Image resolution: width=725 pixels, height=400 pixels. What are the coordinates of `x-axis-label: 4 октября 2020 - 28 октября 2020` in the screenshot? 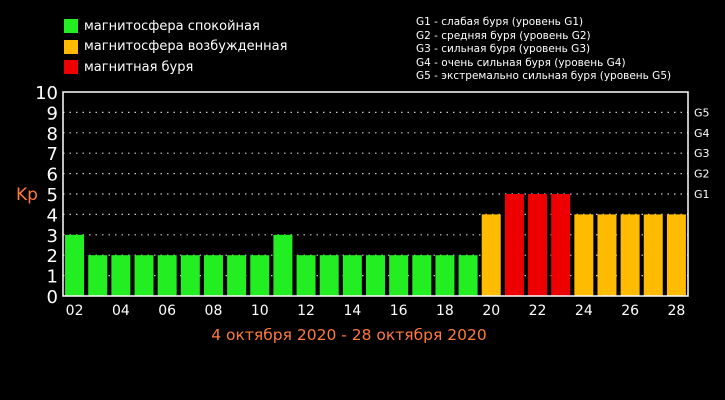 It's located at (348, 335).